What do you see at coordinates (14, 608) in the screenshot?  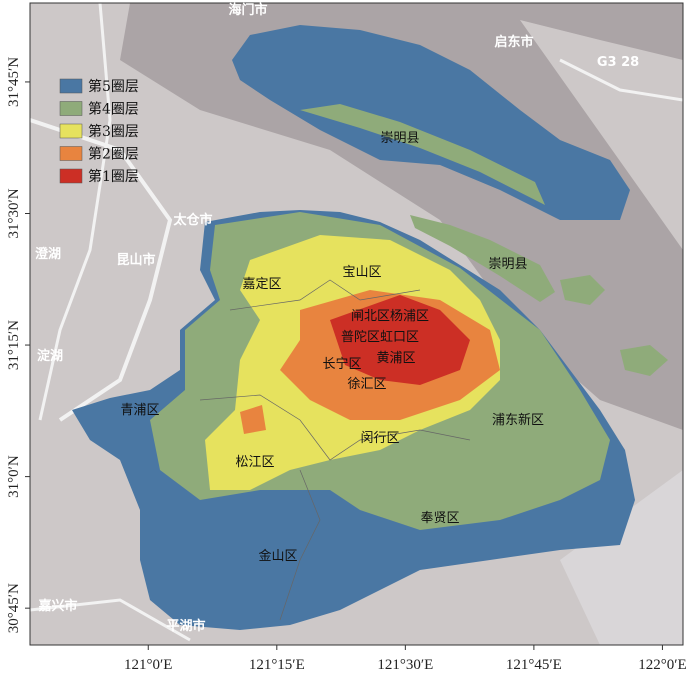 I see `y-tick-label: 30°45′N` at bounding box center [14, 608].